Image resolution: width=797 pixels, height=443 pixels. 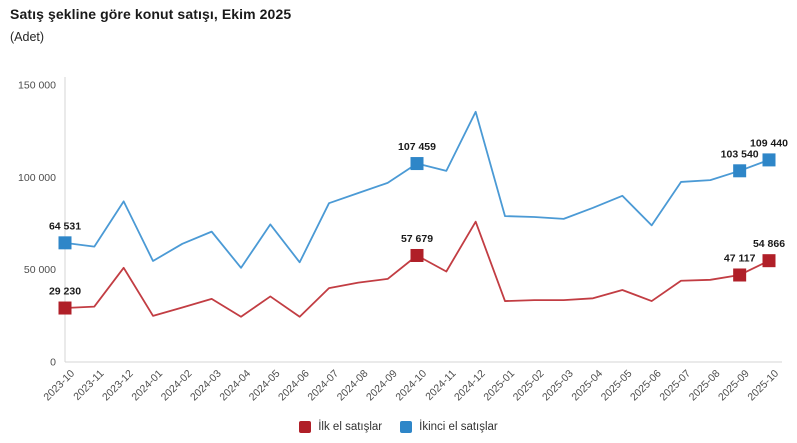 I want to click on x-tick-label: 2025-05, so click(x=617, y=386).